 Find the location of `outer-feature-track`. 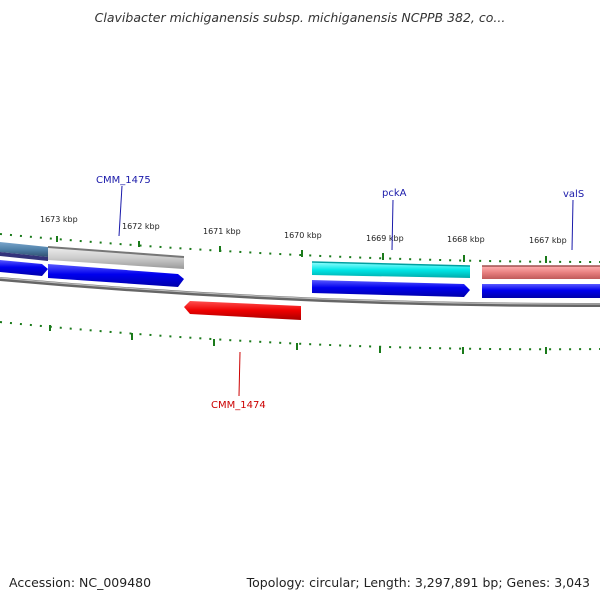

outer-feature-track is located at coordinates (300, 260).